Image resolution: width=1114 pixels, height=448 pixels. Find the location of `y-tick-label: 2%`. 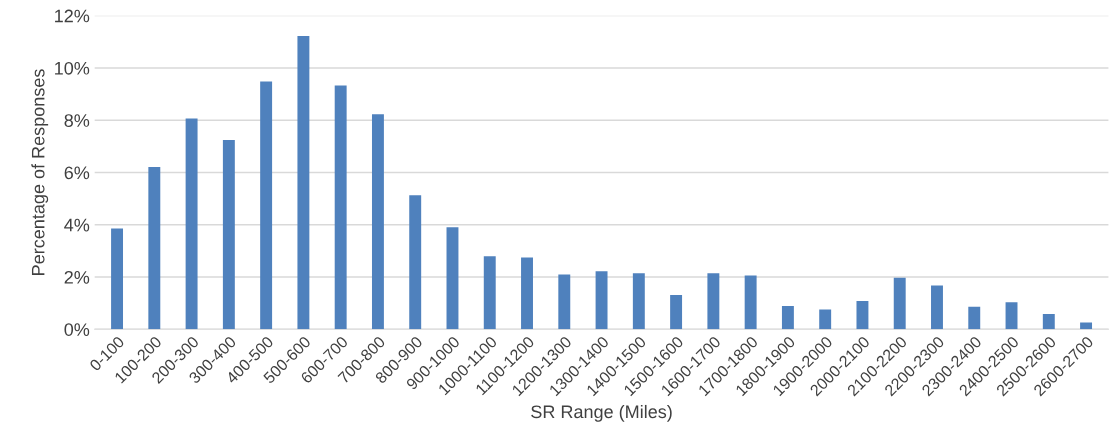

y-tick-label: 2% is located at coordinates (77, 277).